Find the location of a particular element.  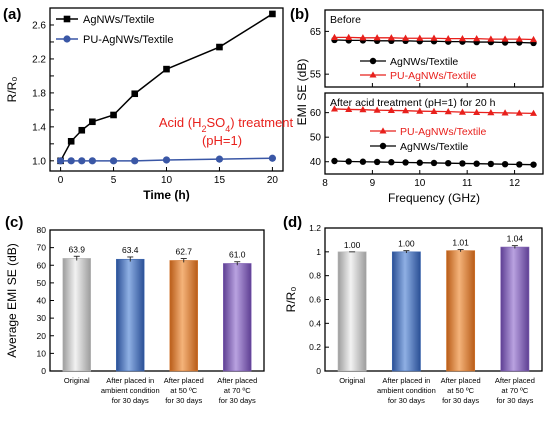

panel-label-d: (d) is located at coordinates (292, 222).